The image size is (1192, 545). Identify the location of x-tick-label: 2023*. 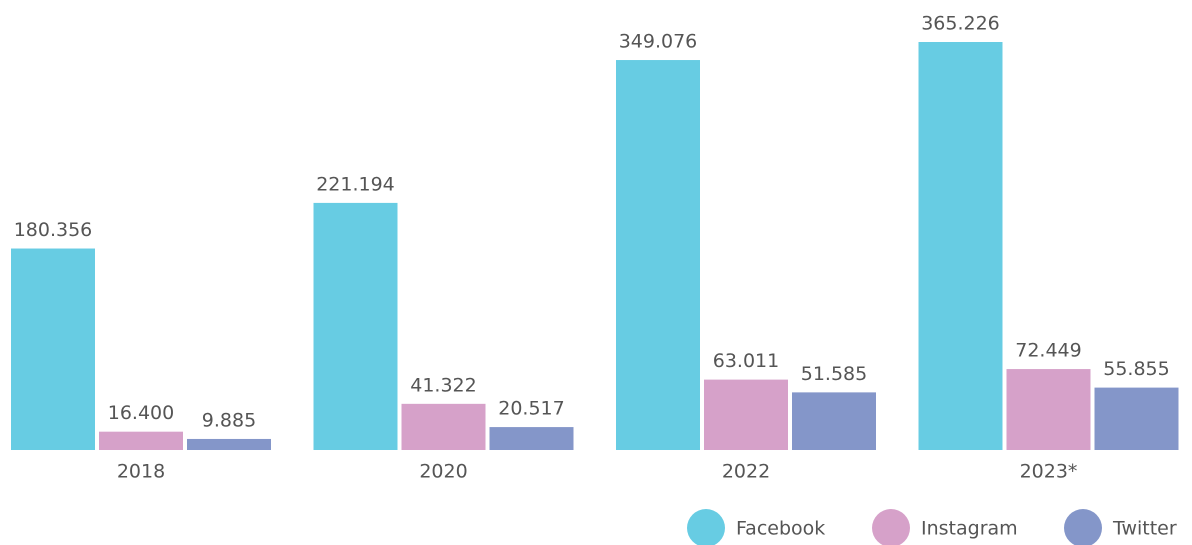
(1049, 472).